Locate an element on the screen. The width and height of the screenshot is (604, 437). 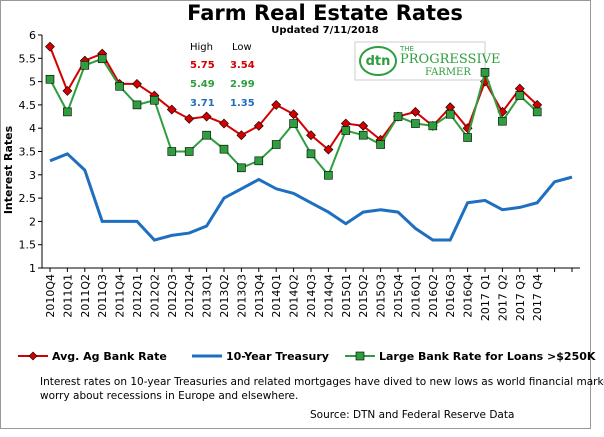
source: Source: DTN and Federal Reserve Data is located at coordinates (412, 415).